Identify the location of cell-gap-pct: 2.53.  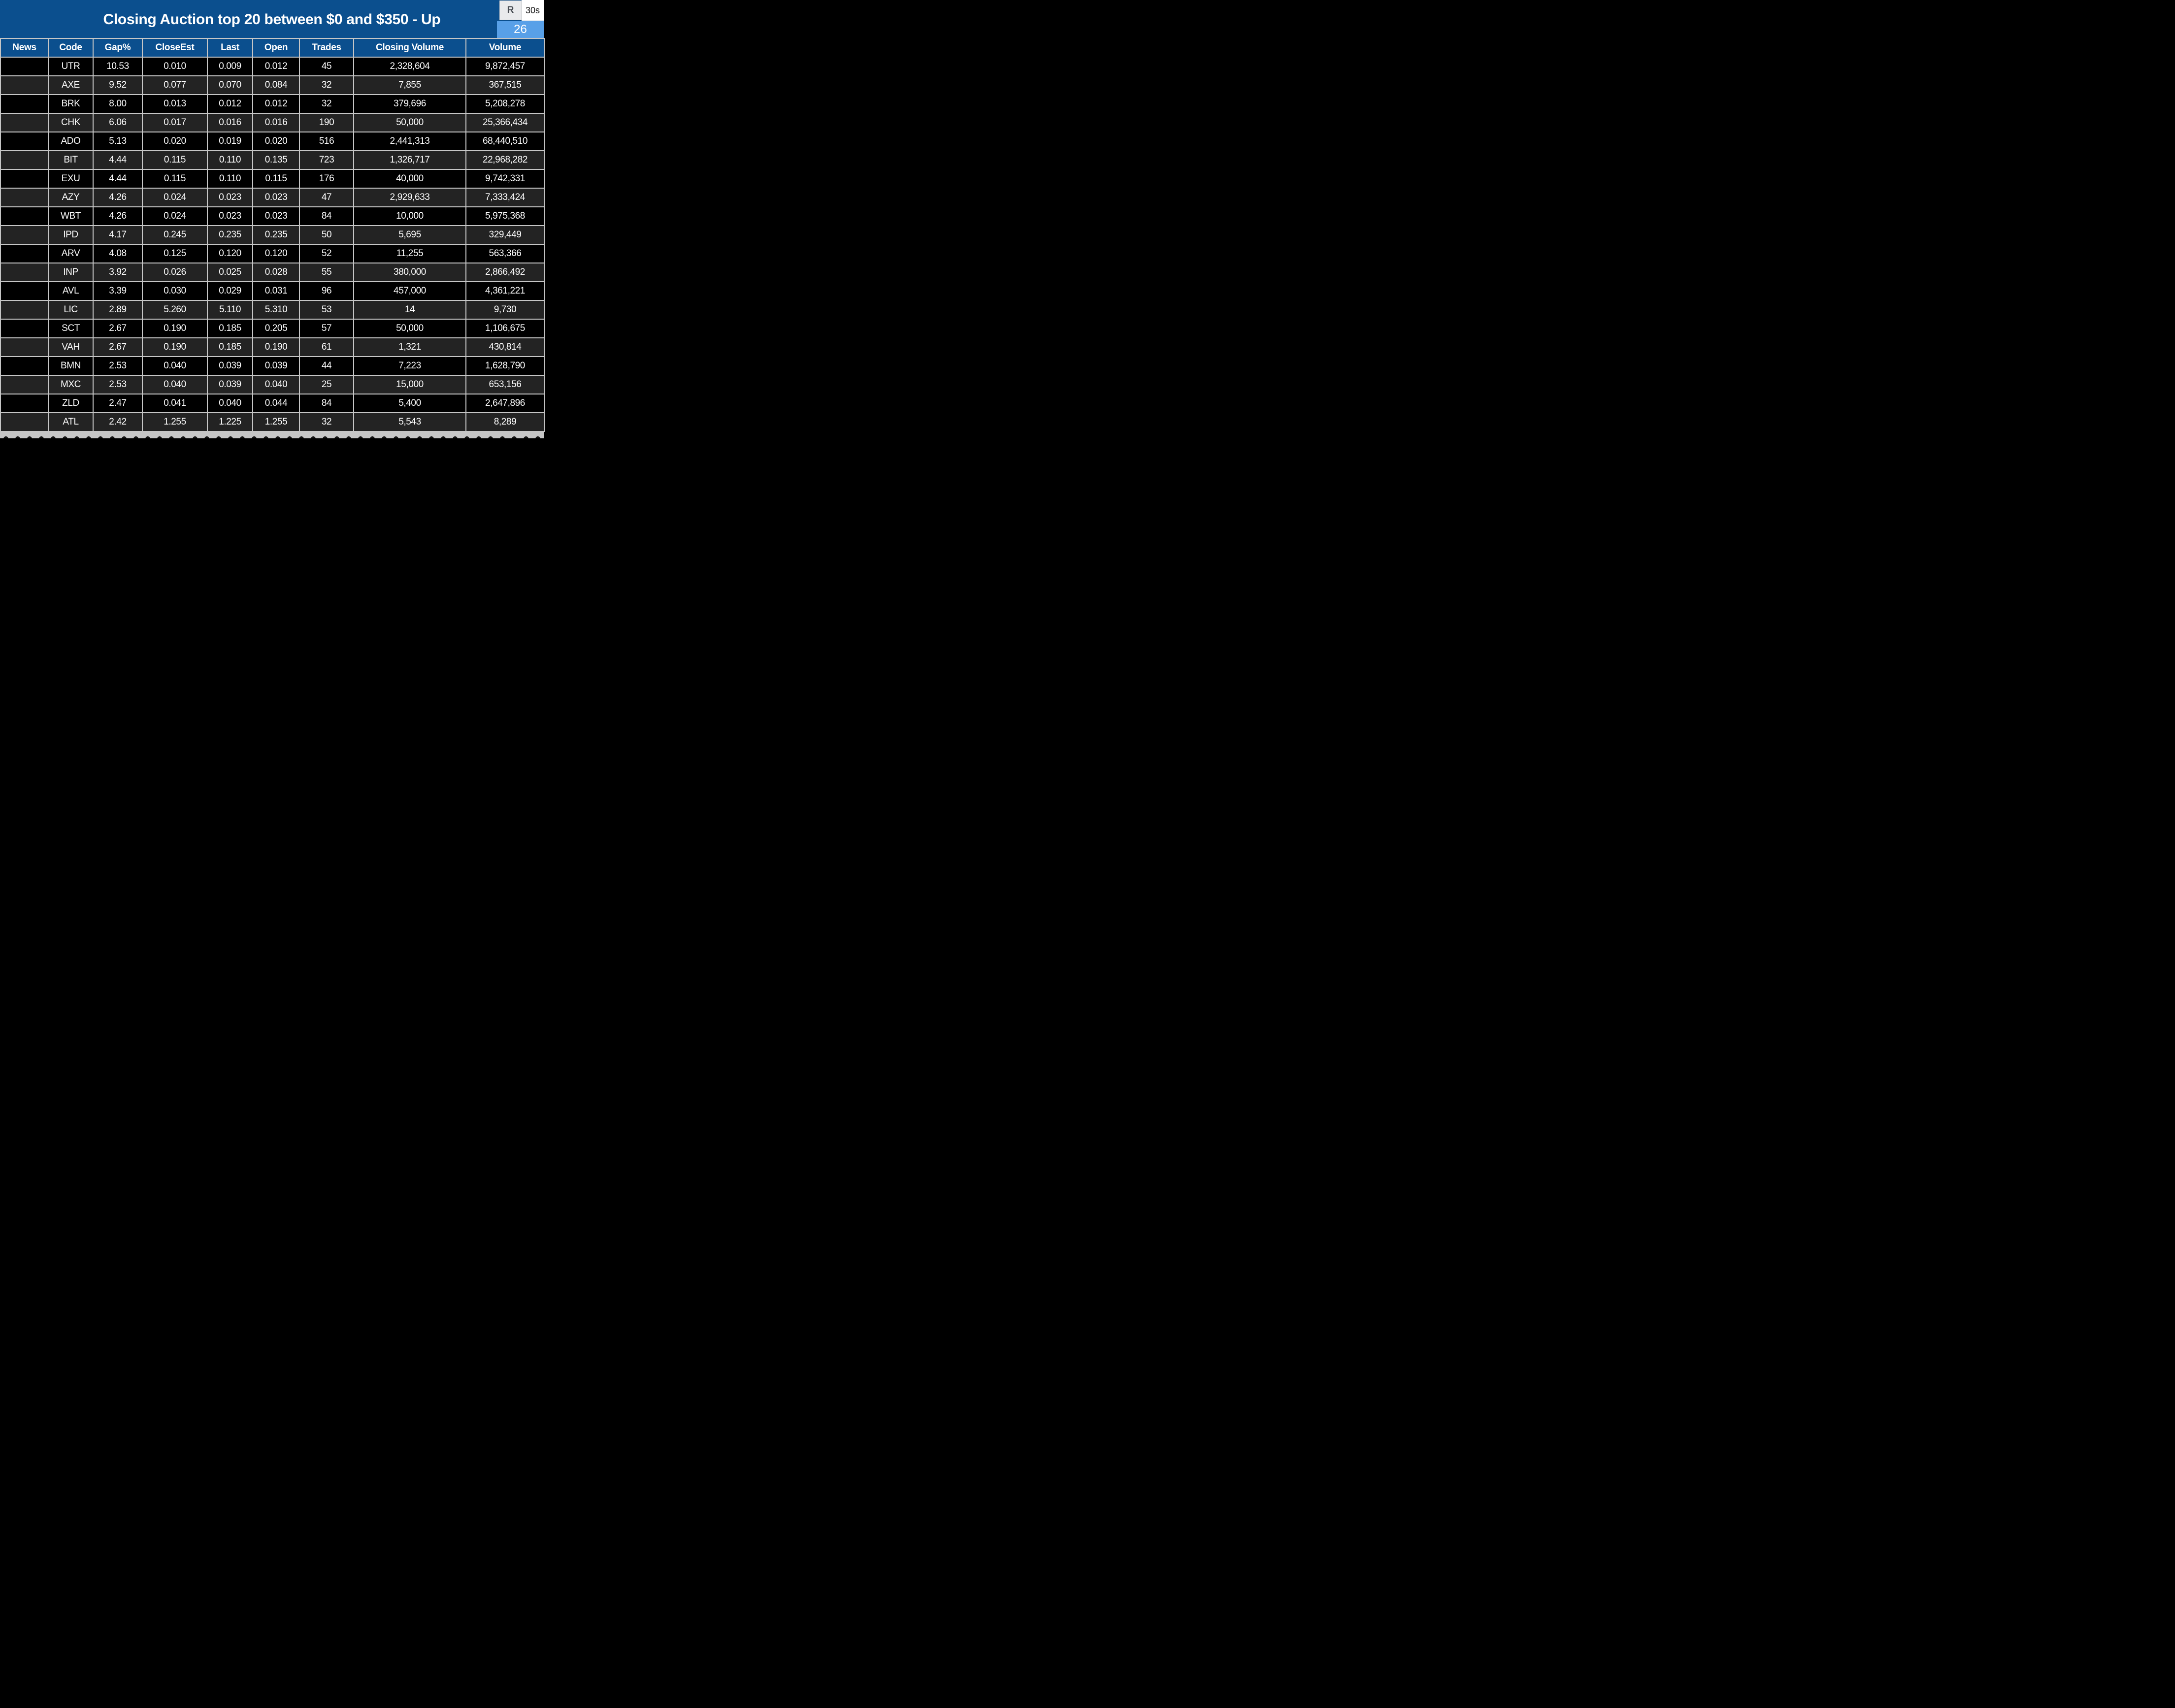
(118, 384).